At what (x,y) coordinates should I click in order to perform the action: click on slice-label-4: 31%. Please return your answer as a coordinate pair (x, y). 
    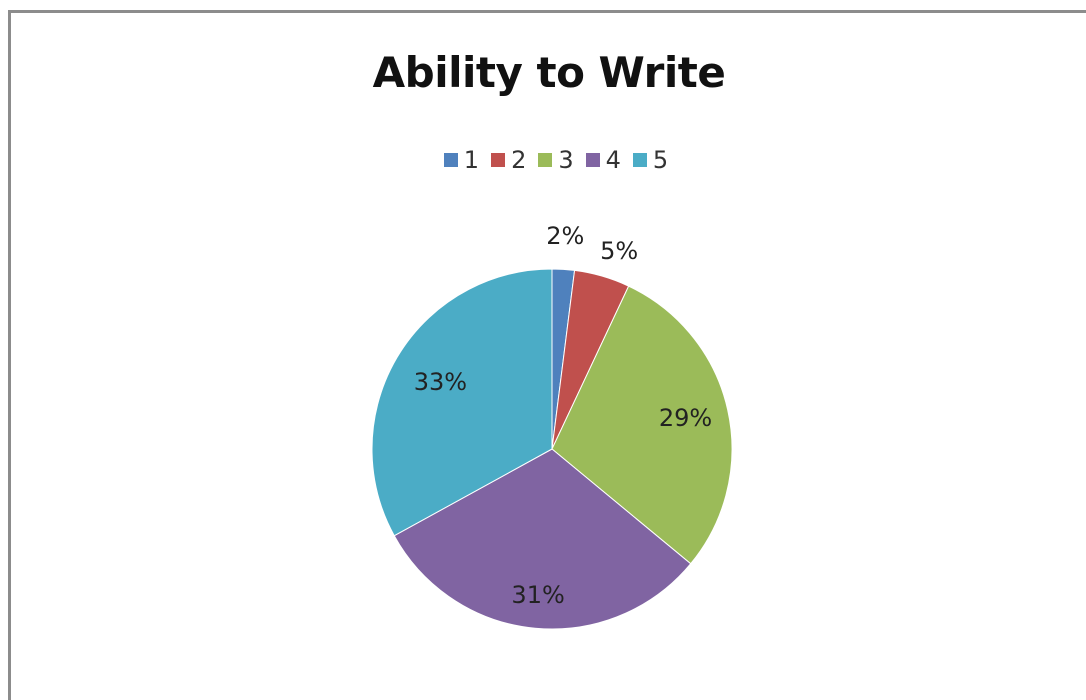
    Looking at the image, I should click on (537, 595).